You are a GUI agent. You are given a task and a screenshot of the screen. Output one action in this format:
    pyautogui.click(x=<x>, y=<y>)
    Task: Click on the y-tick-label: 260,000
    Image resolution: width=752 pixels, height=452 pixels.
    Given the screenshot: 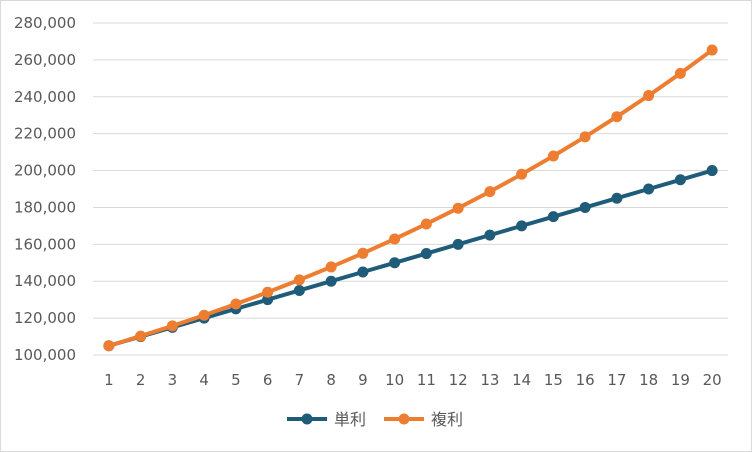 What is the action you would take?
    pyautogui.click(x=45, y=60)
    